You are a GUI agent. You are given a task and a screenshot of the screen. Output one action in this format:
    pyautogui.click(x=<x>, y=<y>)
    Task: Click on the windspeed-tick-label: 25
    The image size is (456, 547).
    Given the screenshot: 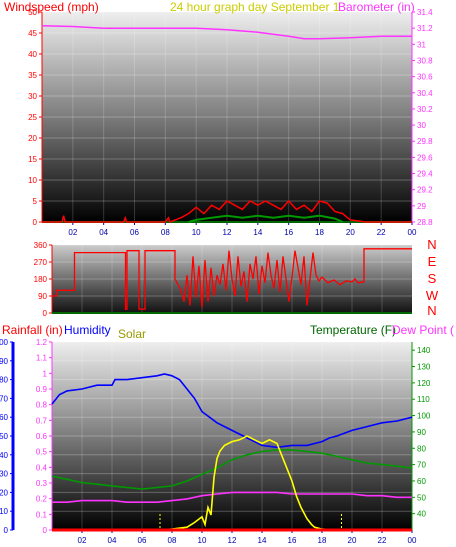 What is the action you would take?
    pyautogui.click(x=32, y=117)
    